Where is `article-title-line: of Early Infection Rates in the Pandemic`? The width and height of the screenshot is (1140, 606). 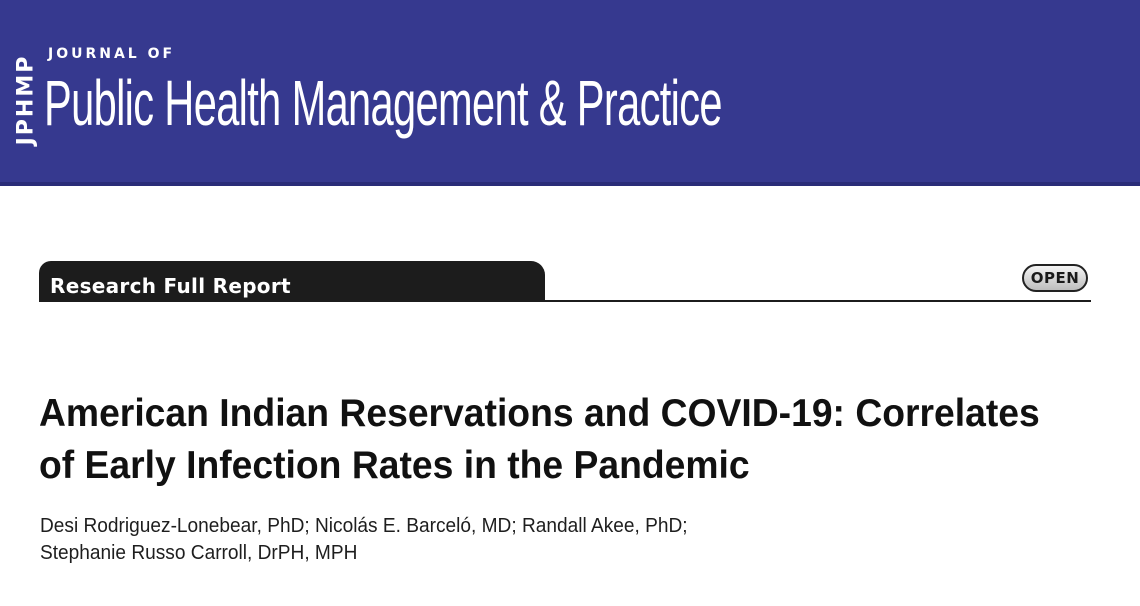 article-title-line: of Early Infection Rates in the Pandemic is located at coordinates (394, 465).